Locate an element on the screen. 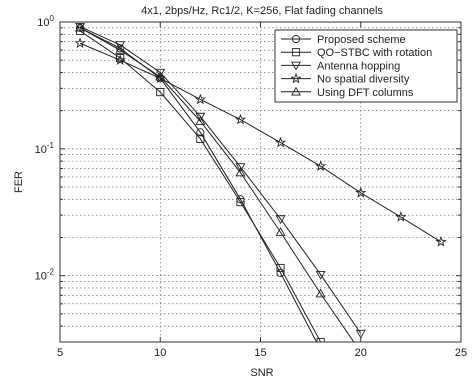  x-tick-label: 5 is located at coordinates (60, 353).